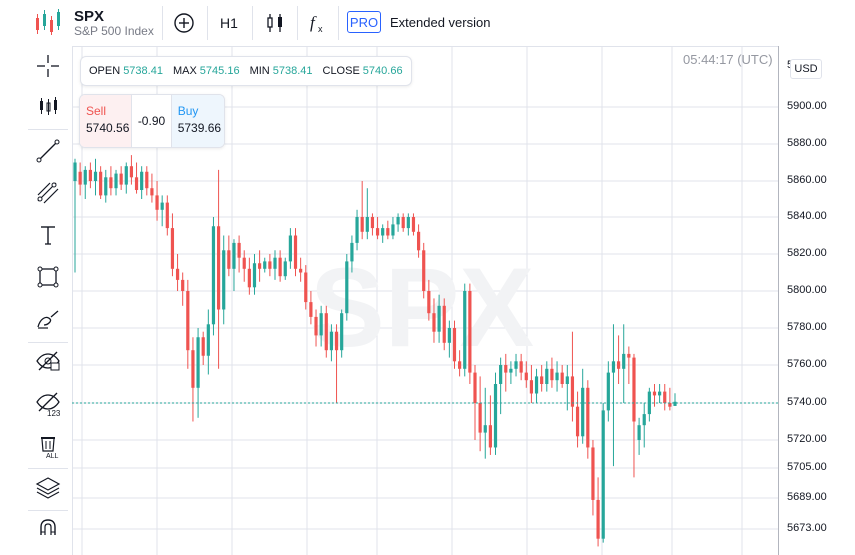 This screenshot has height=555, width=855. What do you see at coordinates (807, 253) in the screenshot?
I see `price-tick: 5820.00` at bounding box center [807, 253].